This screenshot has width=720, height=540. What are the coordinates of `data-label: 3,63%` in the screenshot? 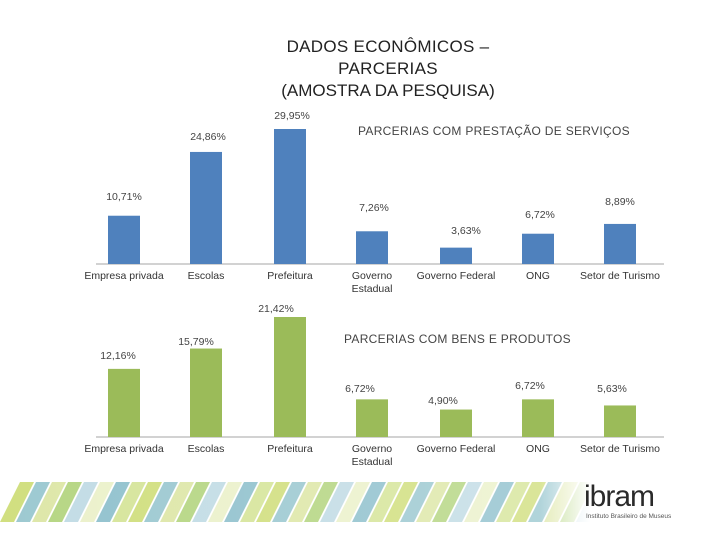 It's located at (466, 231).